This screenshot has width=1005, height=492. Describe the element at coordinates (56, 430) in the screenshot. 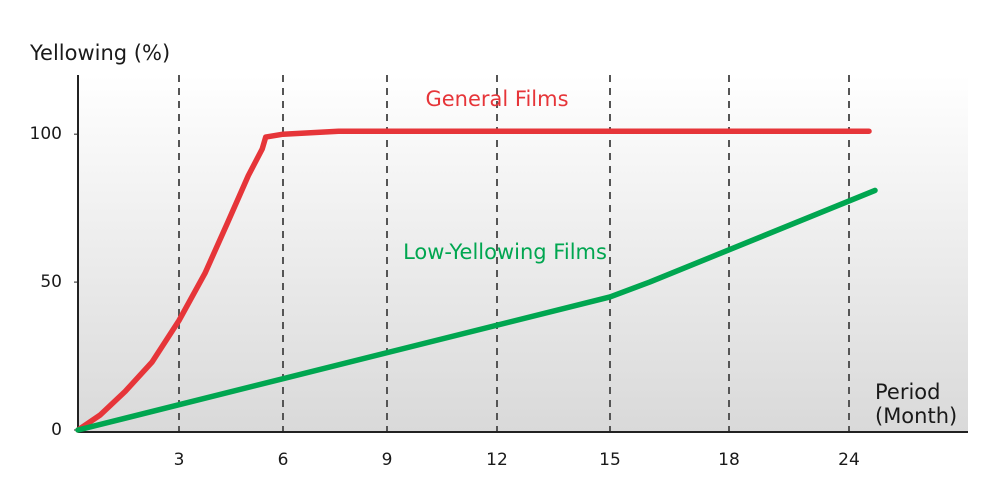

I see `y-tick-label: 0` at that location.